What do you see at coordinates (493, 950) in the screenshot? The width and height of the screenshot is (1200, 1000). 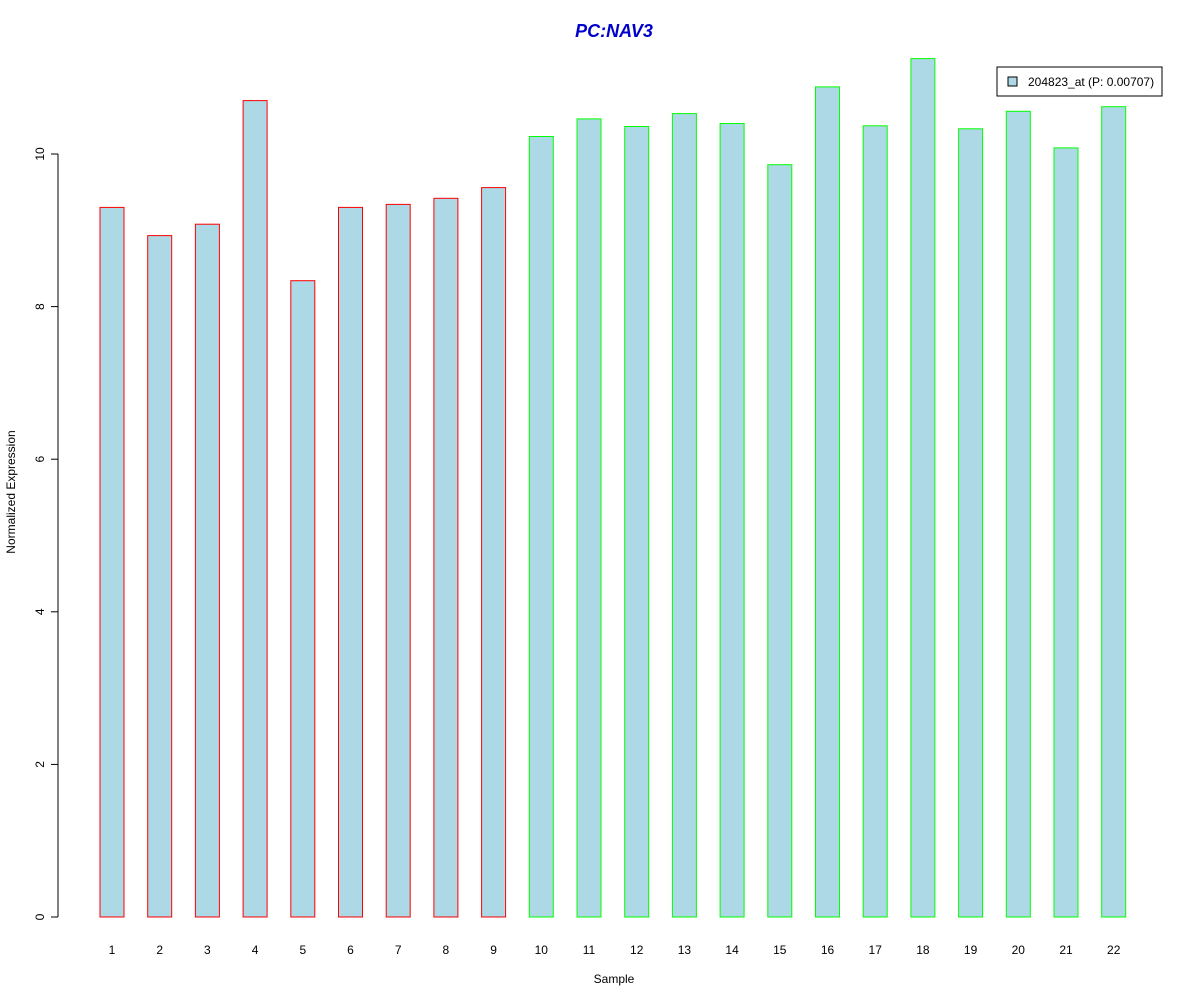 I see `x-axis-tick-label: 9` at bounding box center [493, 950].